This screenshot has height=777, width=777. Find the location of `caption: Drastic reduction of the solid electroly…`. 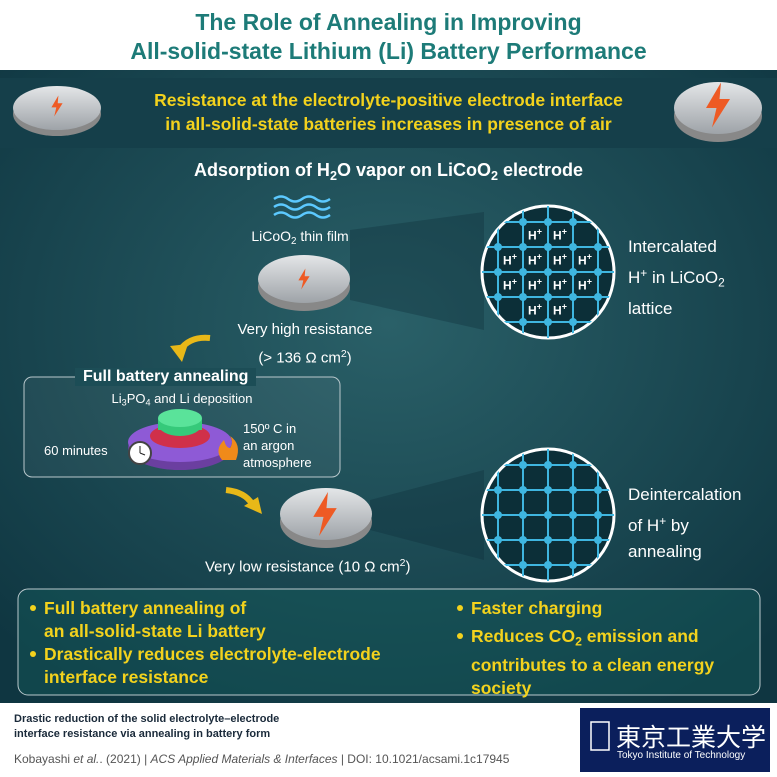

caption: Drastic reduction of the solid electroly… is located at coordinates (146, 727).